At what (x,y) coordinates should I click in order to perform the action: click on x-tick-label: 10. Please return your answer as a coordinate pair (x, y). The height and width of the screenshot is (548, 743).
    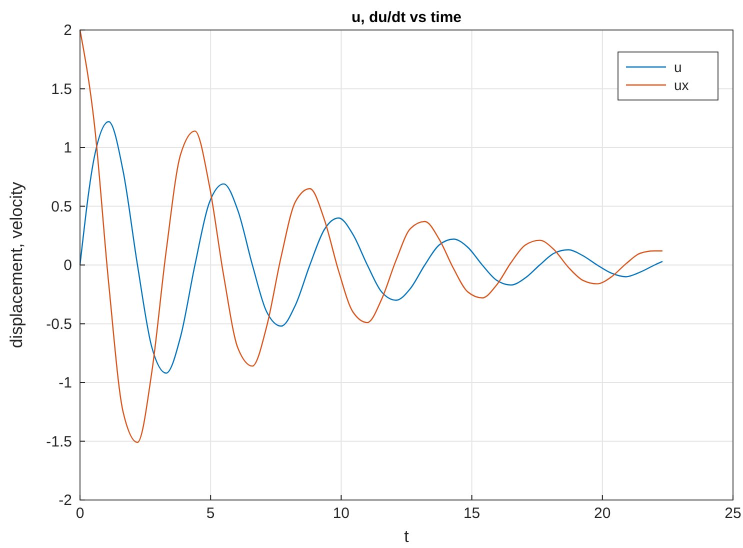
    Looking at the image, I should click on (341, 513).